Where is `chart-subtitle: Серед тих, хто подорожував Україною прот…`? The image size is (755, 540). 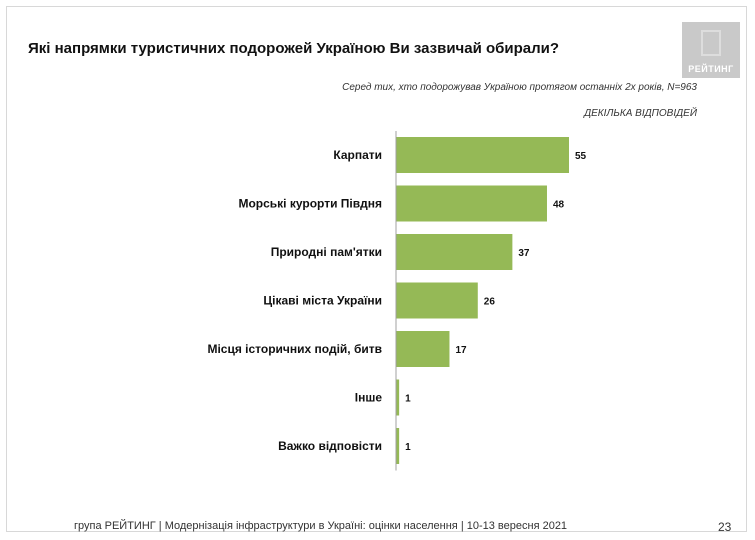
chart-subtitle: Серед тих, хто подорожував Україною прот… is located at coordinates (519, 87).